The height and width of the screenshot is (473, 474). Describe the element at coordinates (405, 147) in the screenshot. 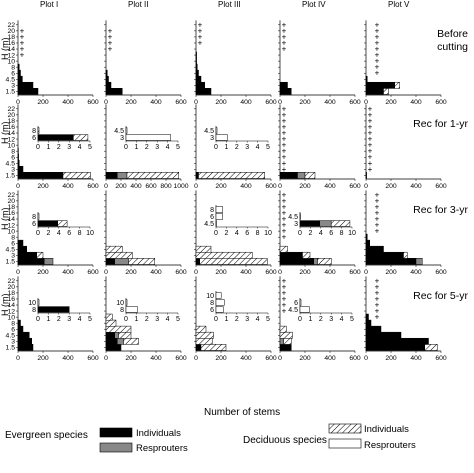

I see `panel: 0 200 400 600+++++++++++` at that location.